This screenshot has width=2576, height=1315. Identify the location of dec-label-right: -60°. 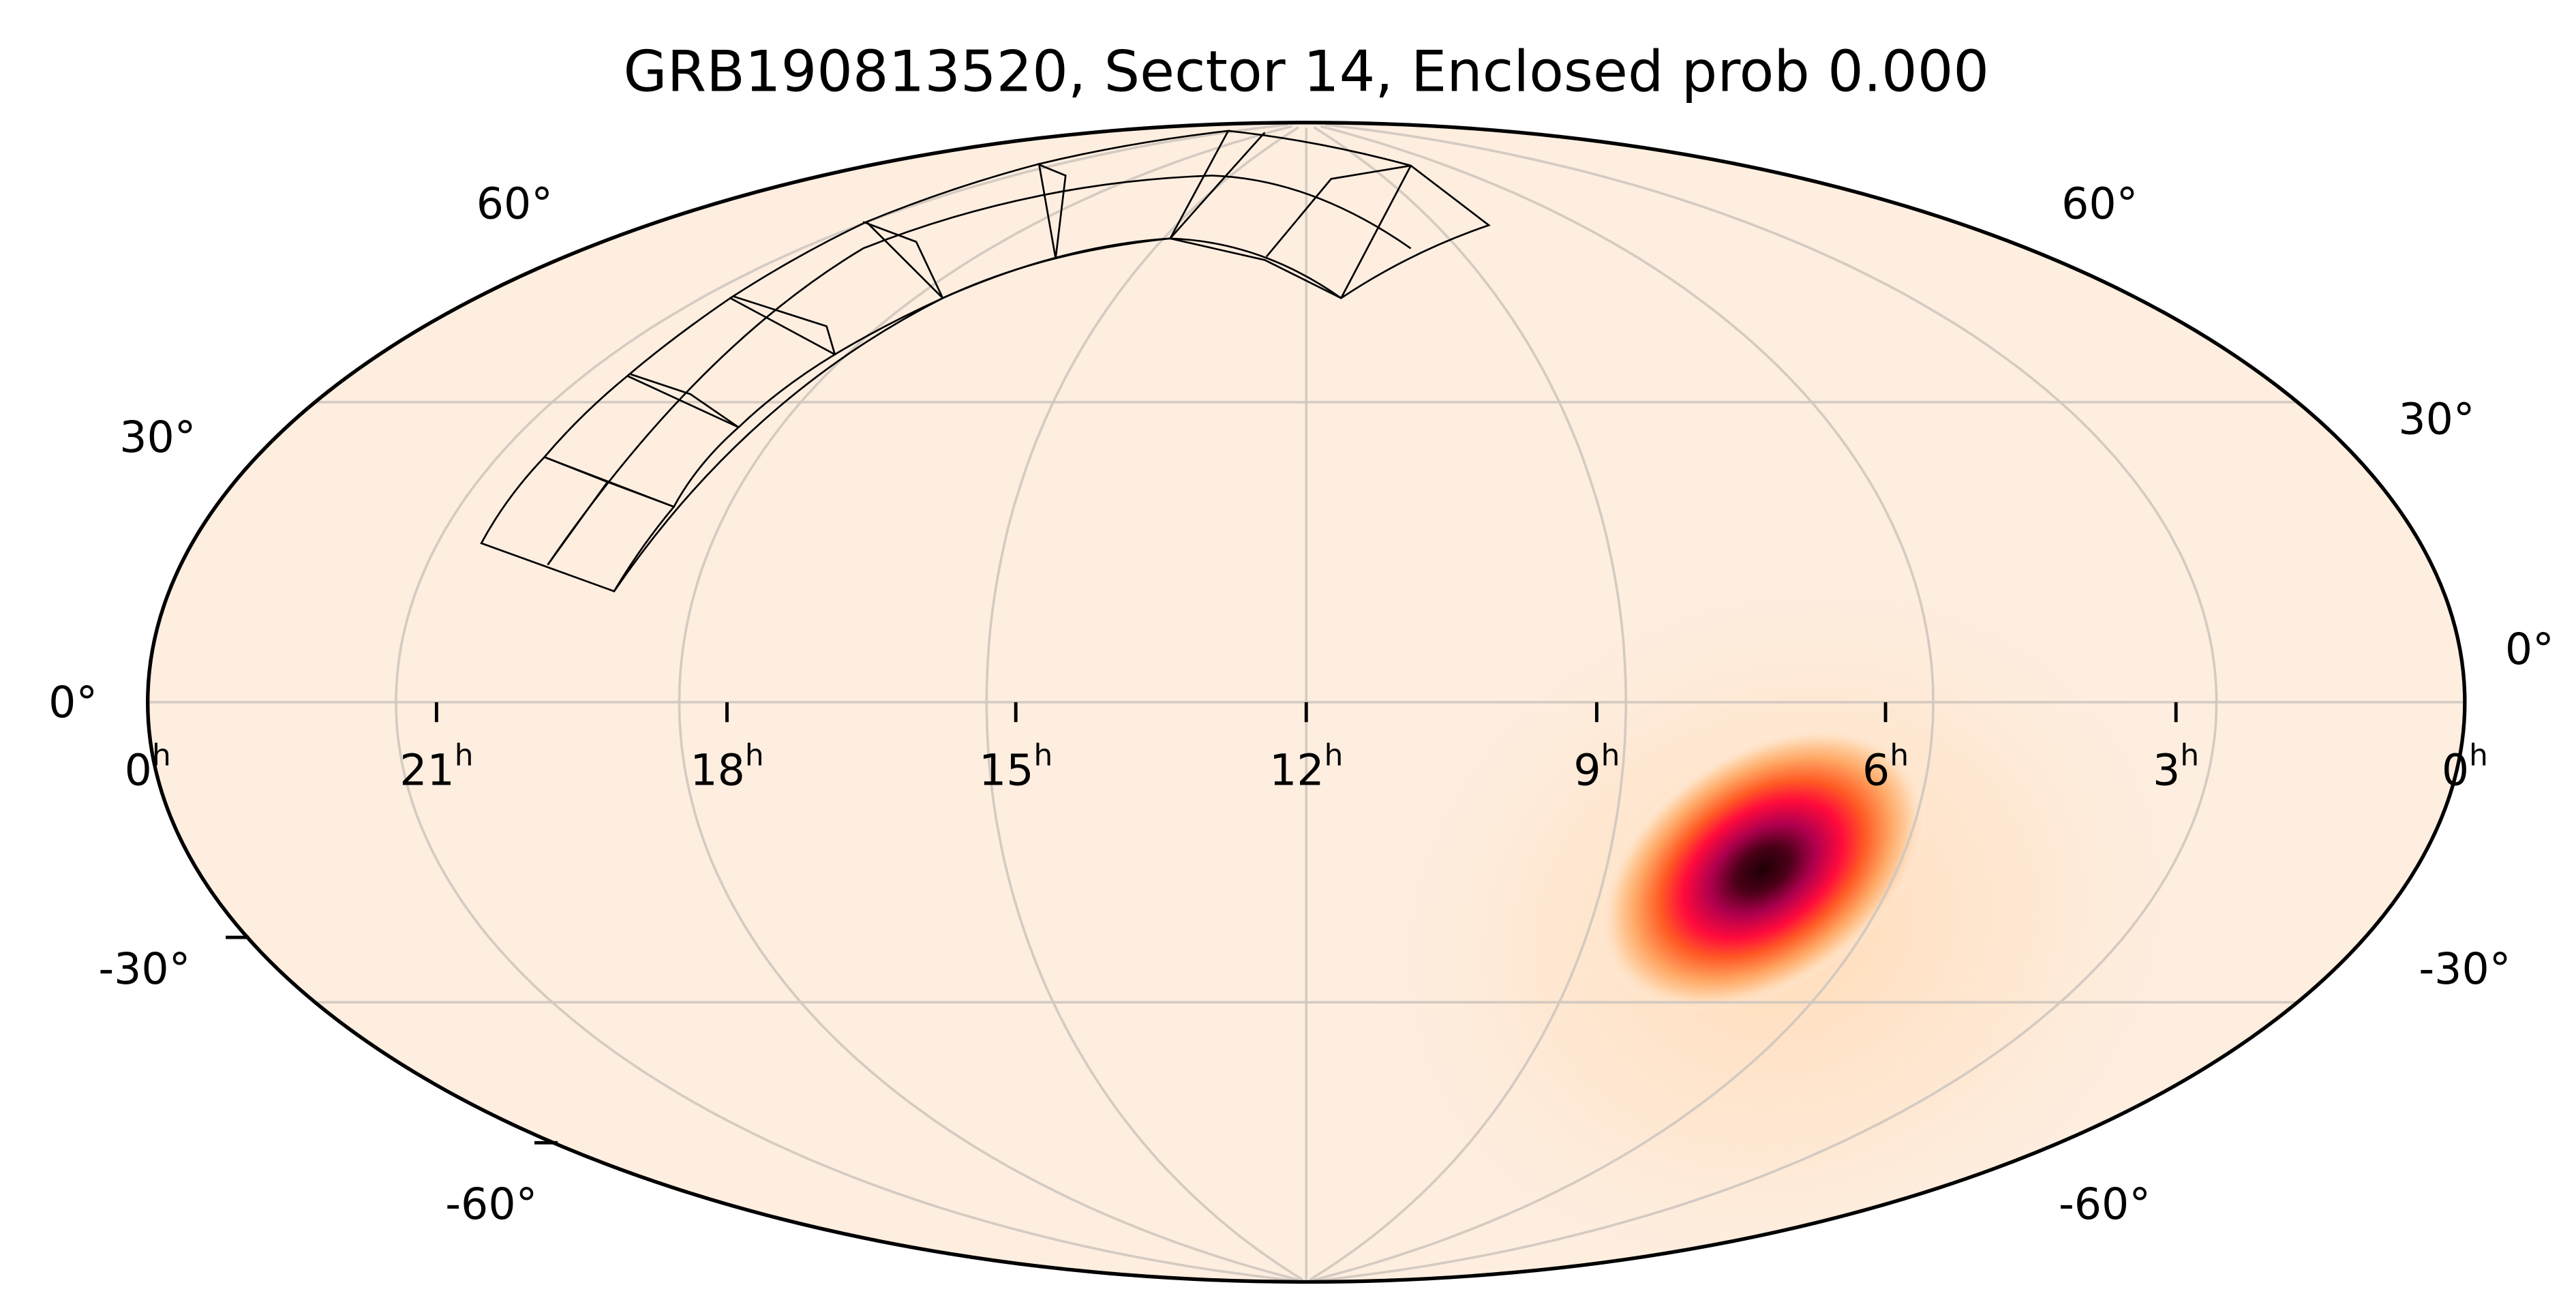
(2105, 1204).